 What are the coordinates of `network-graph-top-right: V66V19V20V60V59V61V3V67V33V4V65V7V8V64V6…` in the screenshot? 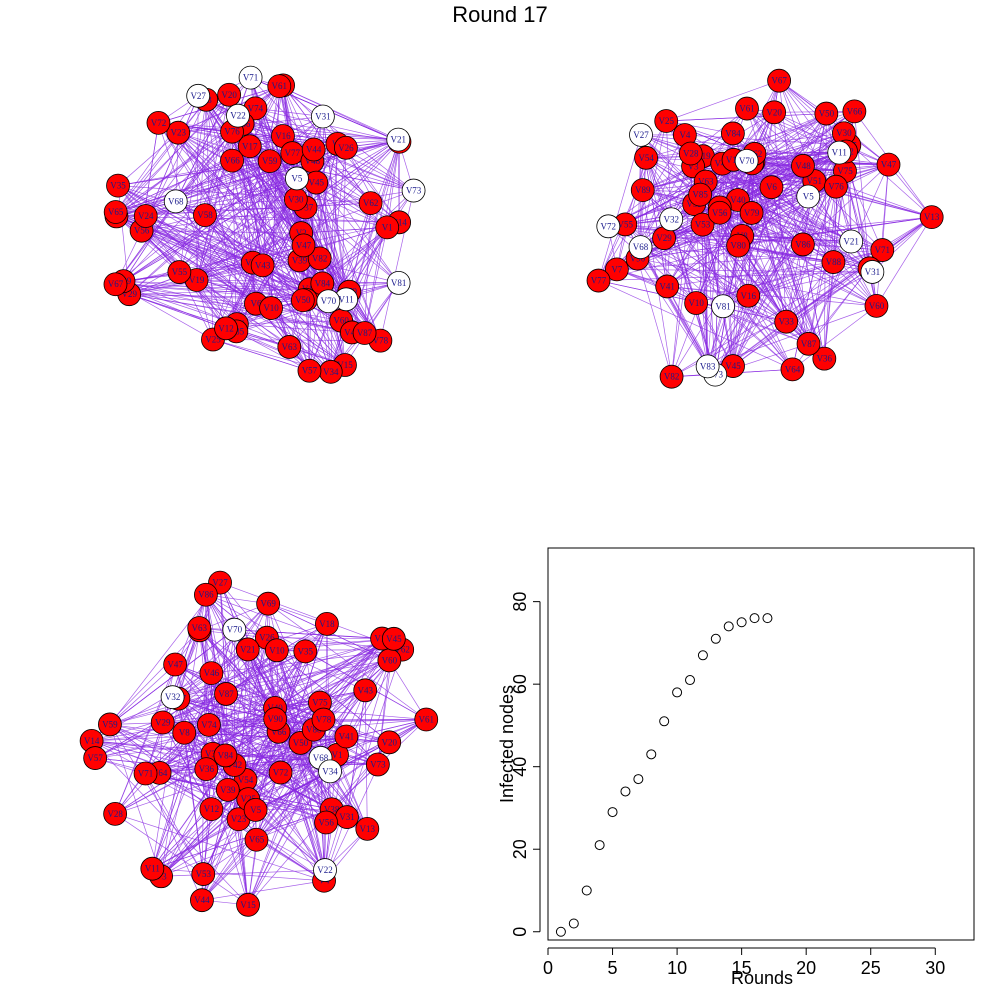 It's located at (765, 228).